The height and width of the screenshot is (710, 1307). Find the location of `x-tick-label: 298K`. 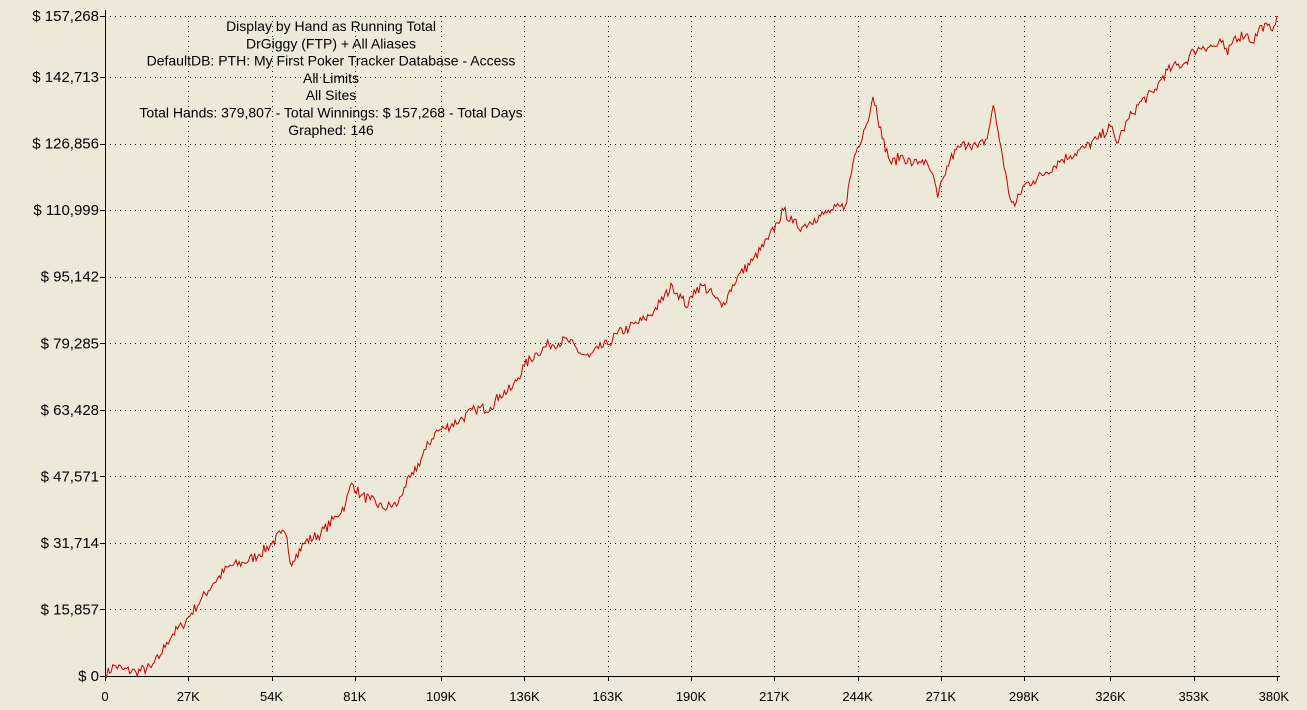

x-tick-label: 298K is located at coordinates (1024, 696).